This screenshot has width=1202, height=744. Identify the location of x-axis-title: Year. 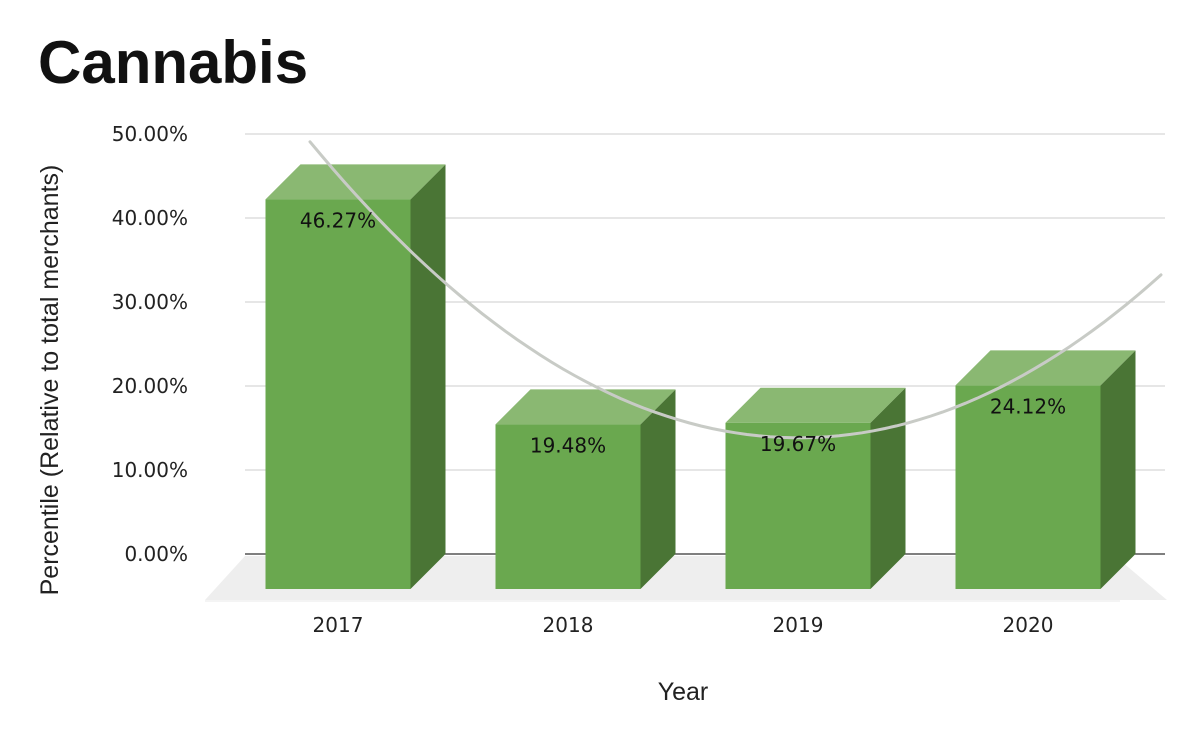
(683, 692).